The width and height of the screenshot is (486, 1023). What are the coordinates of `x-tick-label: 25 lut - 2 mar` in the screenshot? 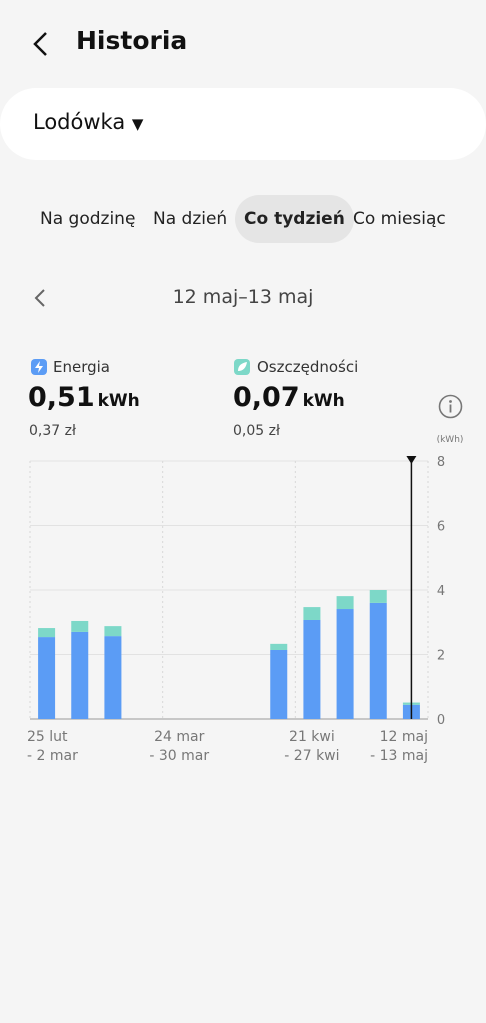 It's located at (52, 746).